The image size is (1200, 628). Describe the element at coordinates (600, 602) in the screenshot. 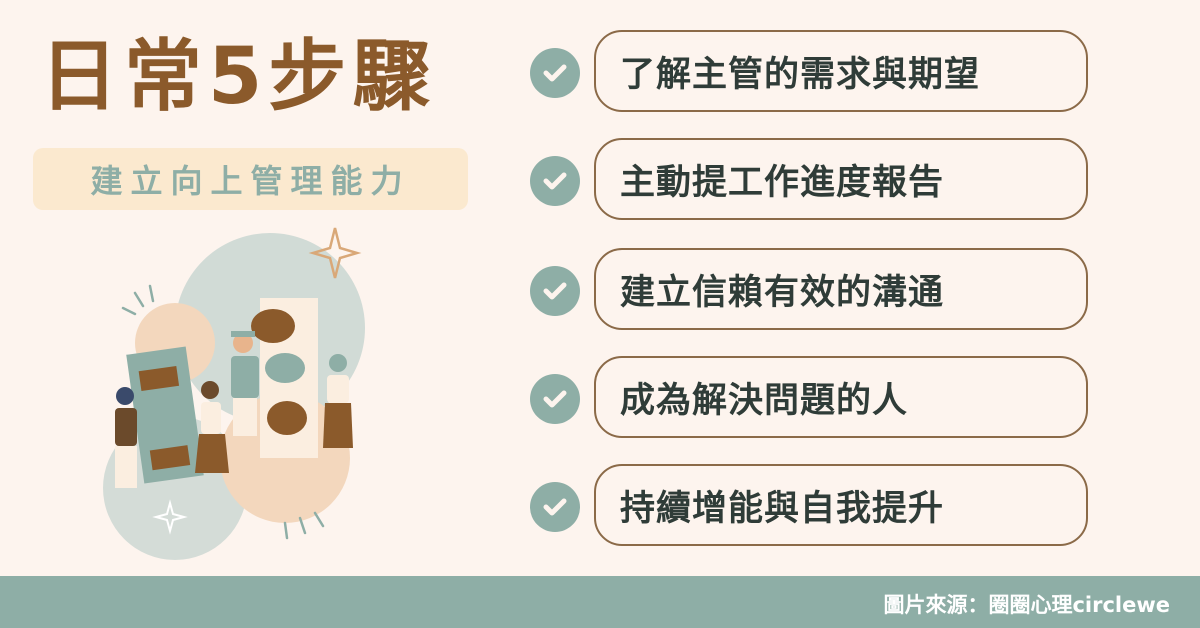

I see `footer-bar: 圖片來源：圈圈心理circlewe` at that location.